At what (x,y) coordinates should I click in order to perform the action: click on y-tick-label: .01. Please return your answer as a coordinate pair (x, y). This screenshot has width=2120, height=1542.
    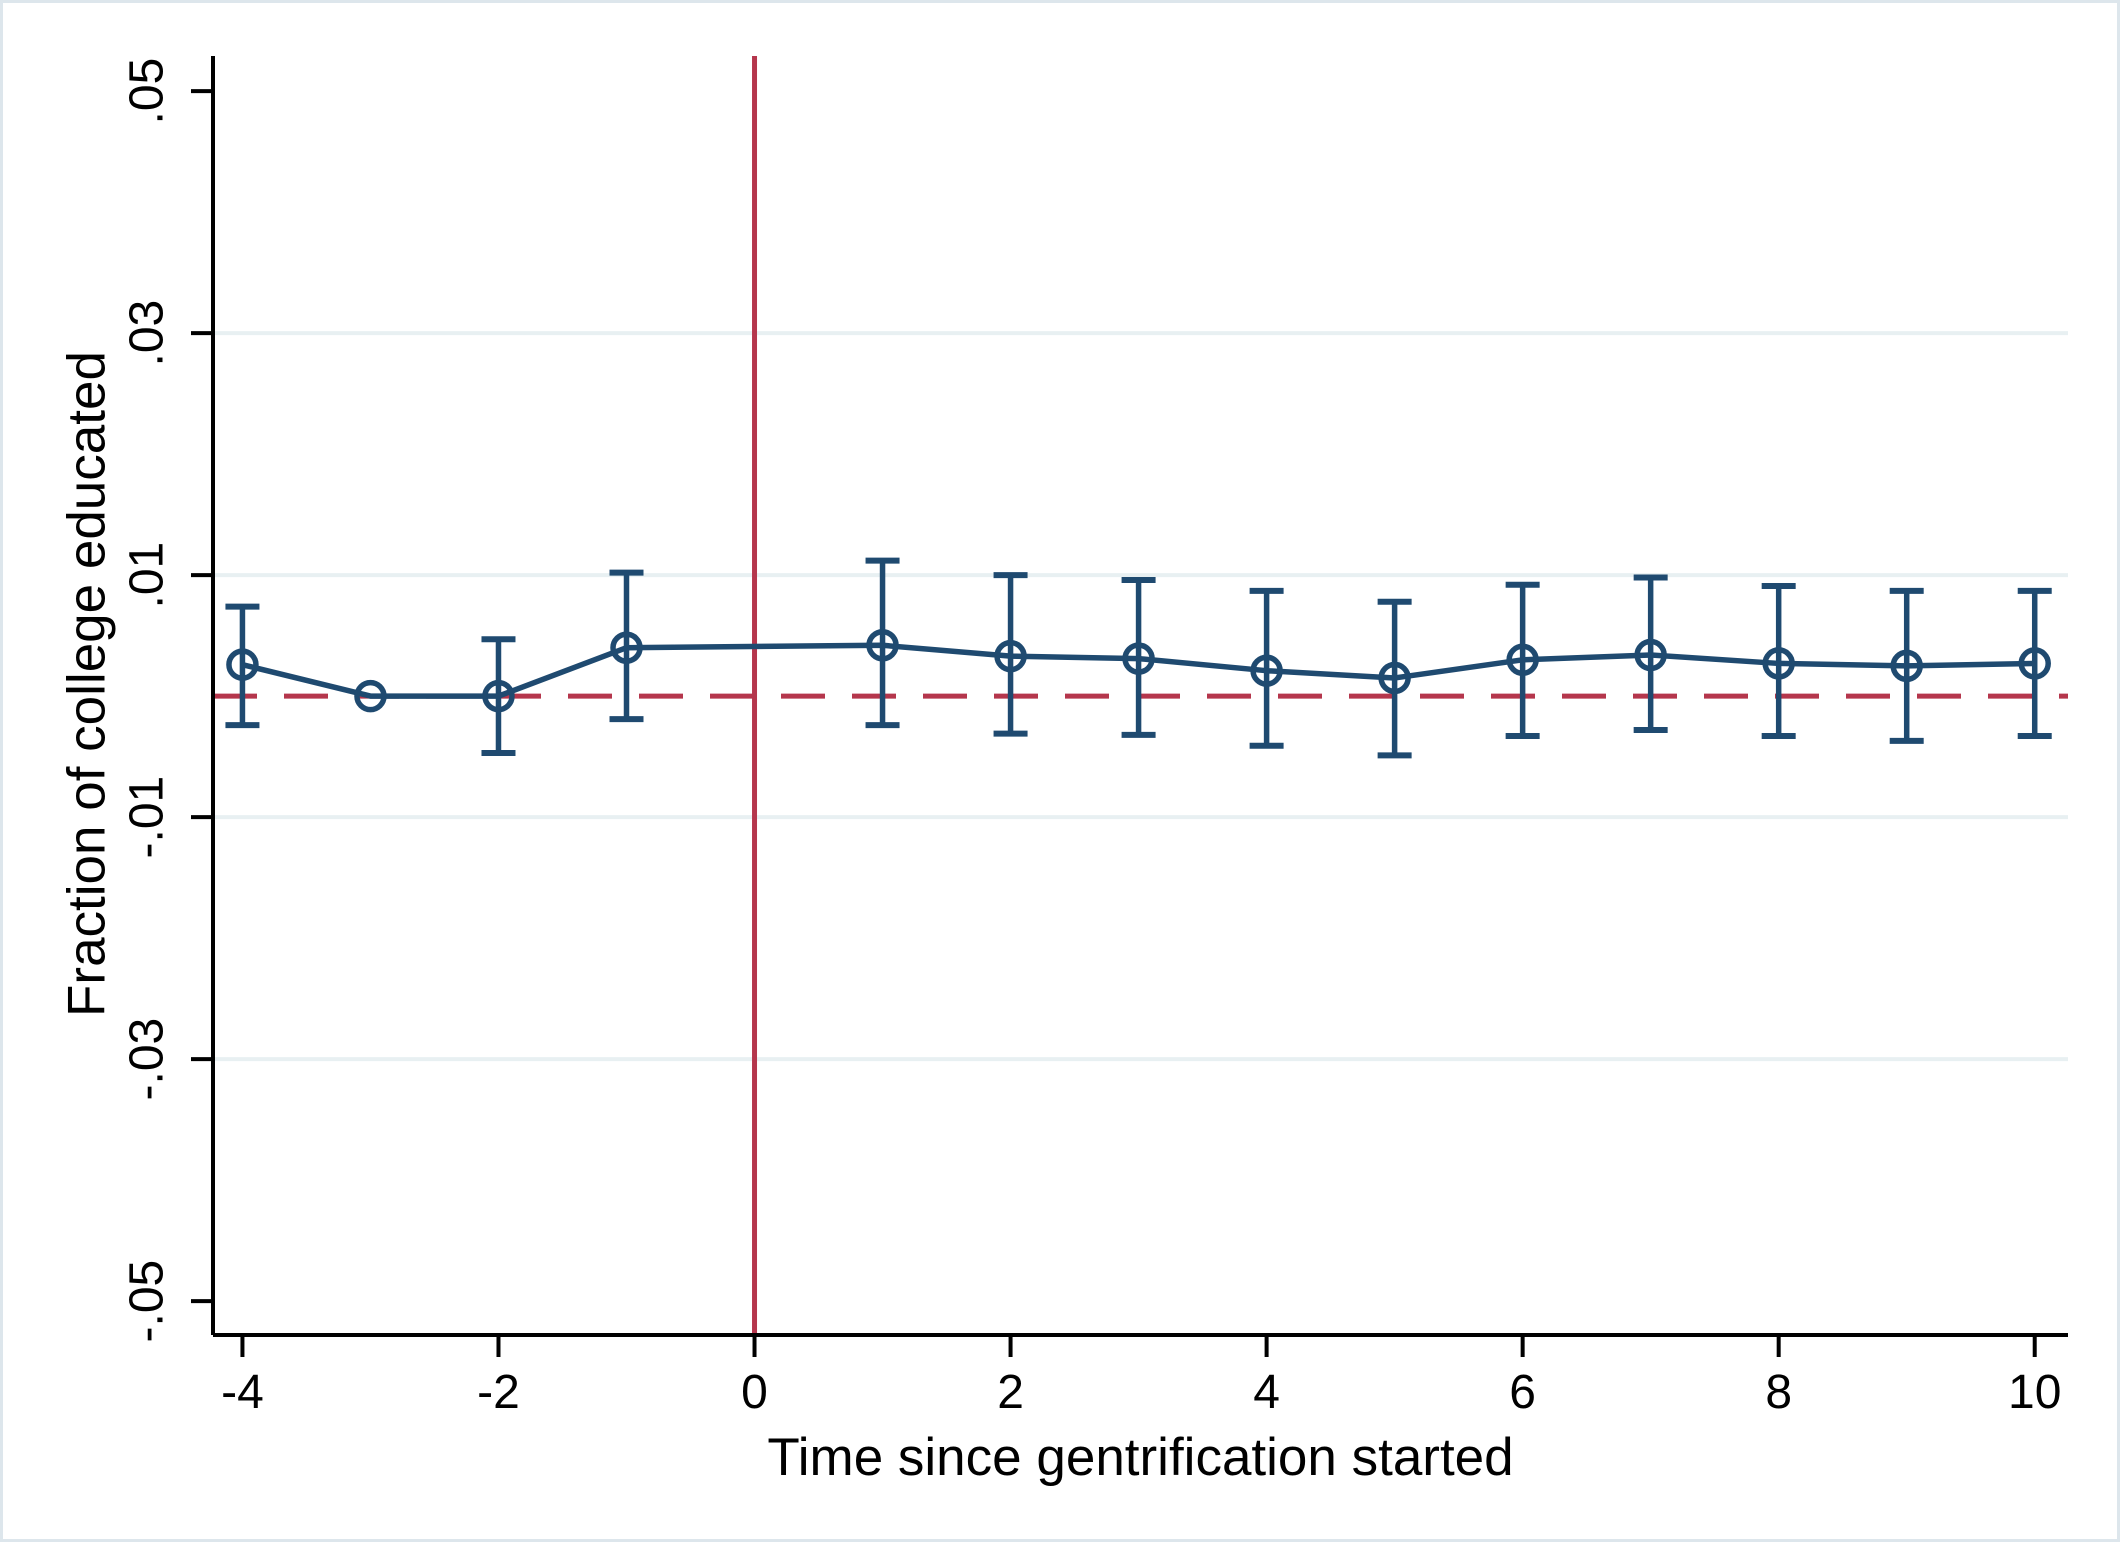
    Looking at the image, I should click on (147, 575).